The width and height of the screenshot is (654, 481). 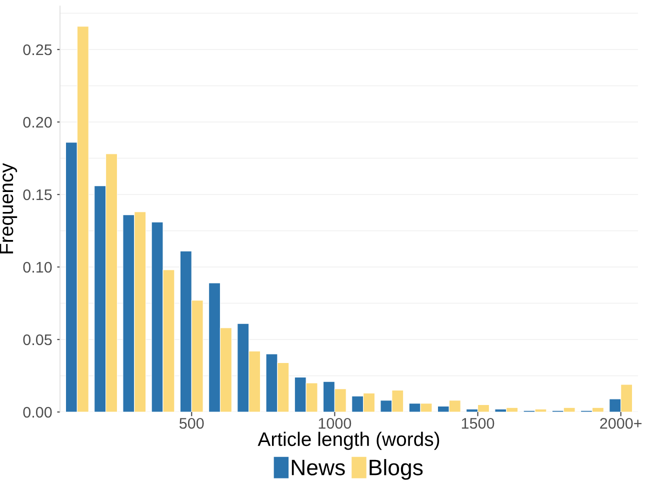 I want to click on x-axis-title: Article length (words), so click(x=349, y=441).